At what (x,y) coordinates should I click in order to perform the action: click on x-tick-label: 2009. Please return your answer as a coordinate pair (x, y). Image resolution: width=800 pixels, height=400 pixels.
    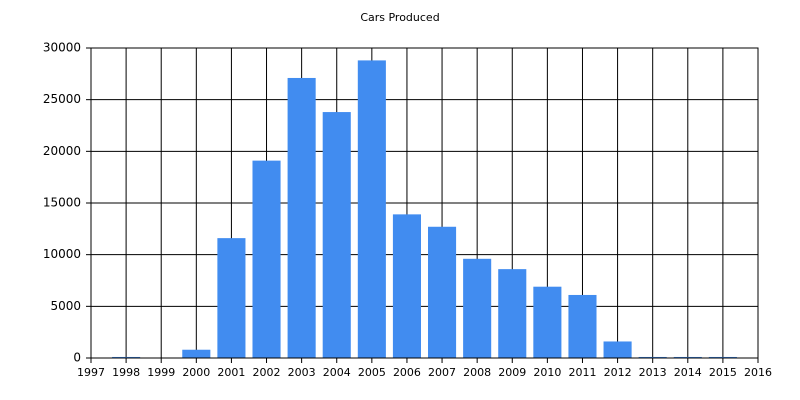
    Looking at the image, I should click on (512, 372).